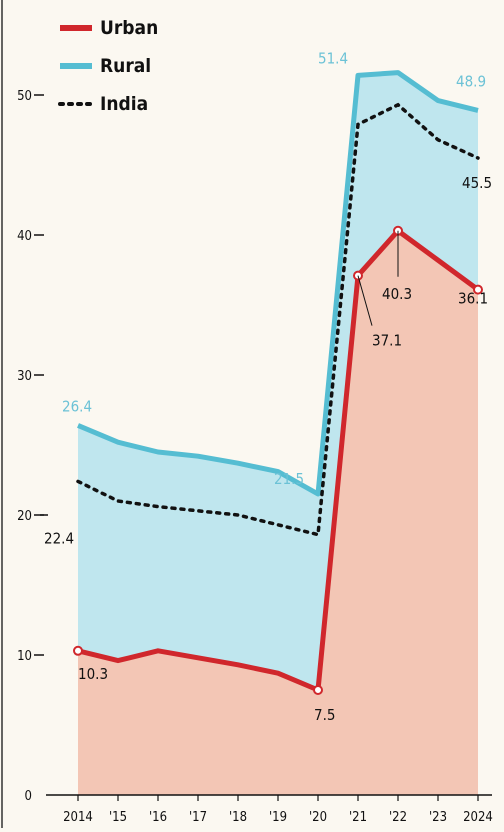 The image size is (504, 832). I want to click on x-tick-label: '19, so click(278, 817).